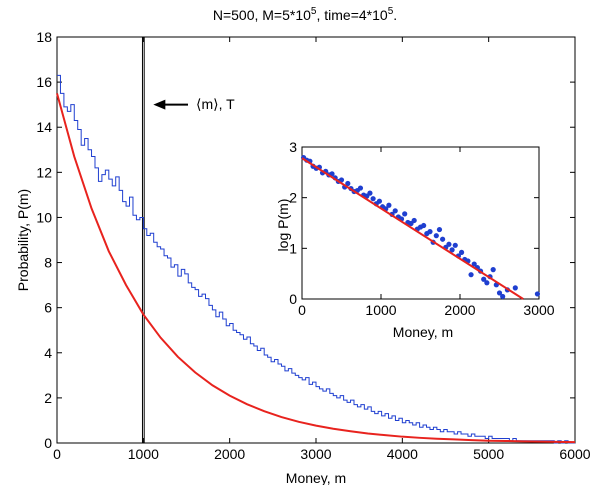 The height and width of the screenshot is (490, 605). I want to click on main-y-tick-label: 2, so click(48, 398).